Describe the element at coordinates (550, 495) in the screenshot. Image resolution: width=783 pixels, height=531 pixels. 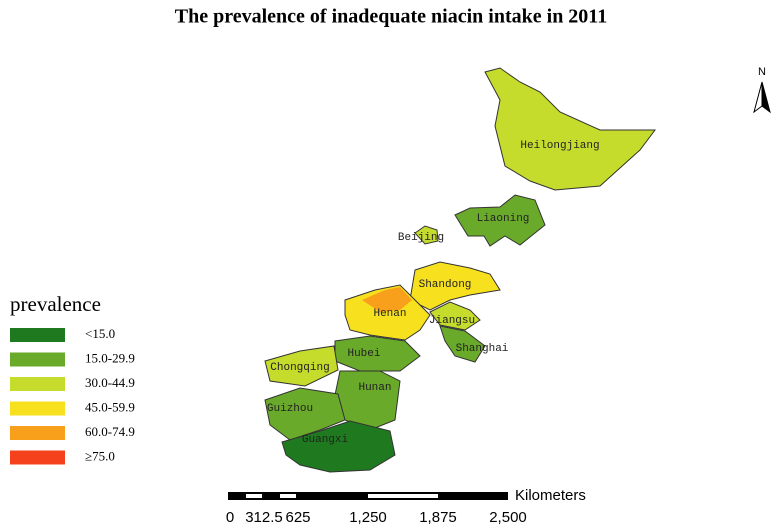
I see `scale-unit: Kilometers` at that location.